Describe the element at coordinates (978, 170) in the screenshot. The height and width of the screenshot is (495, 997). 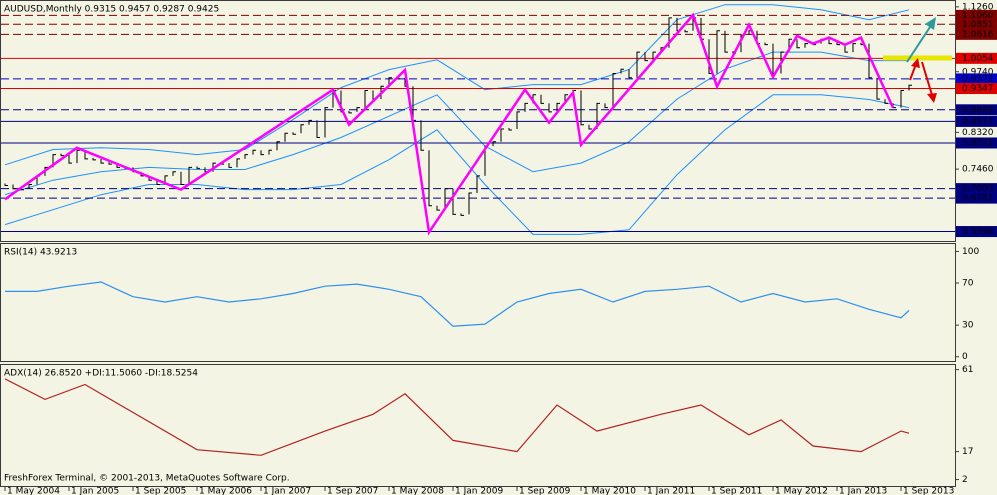
I see `y-tick-label: 0.7460` at that location.